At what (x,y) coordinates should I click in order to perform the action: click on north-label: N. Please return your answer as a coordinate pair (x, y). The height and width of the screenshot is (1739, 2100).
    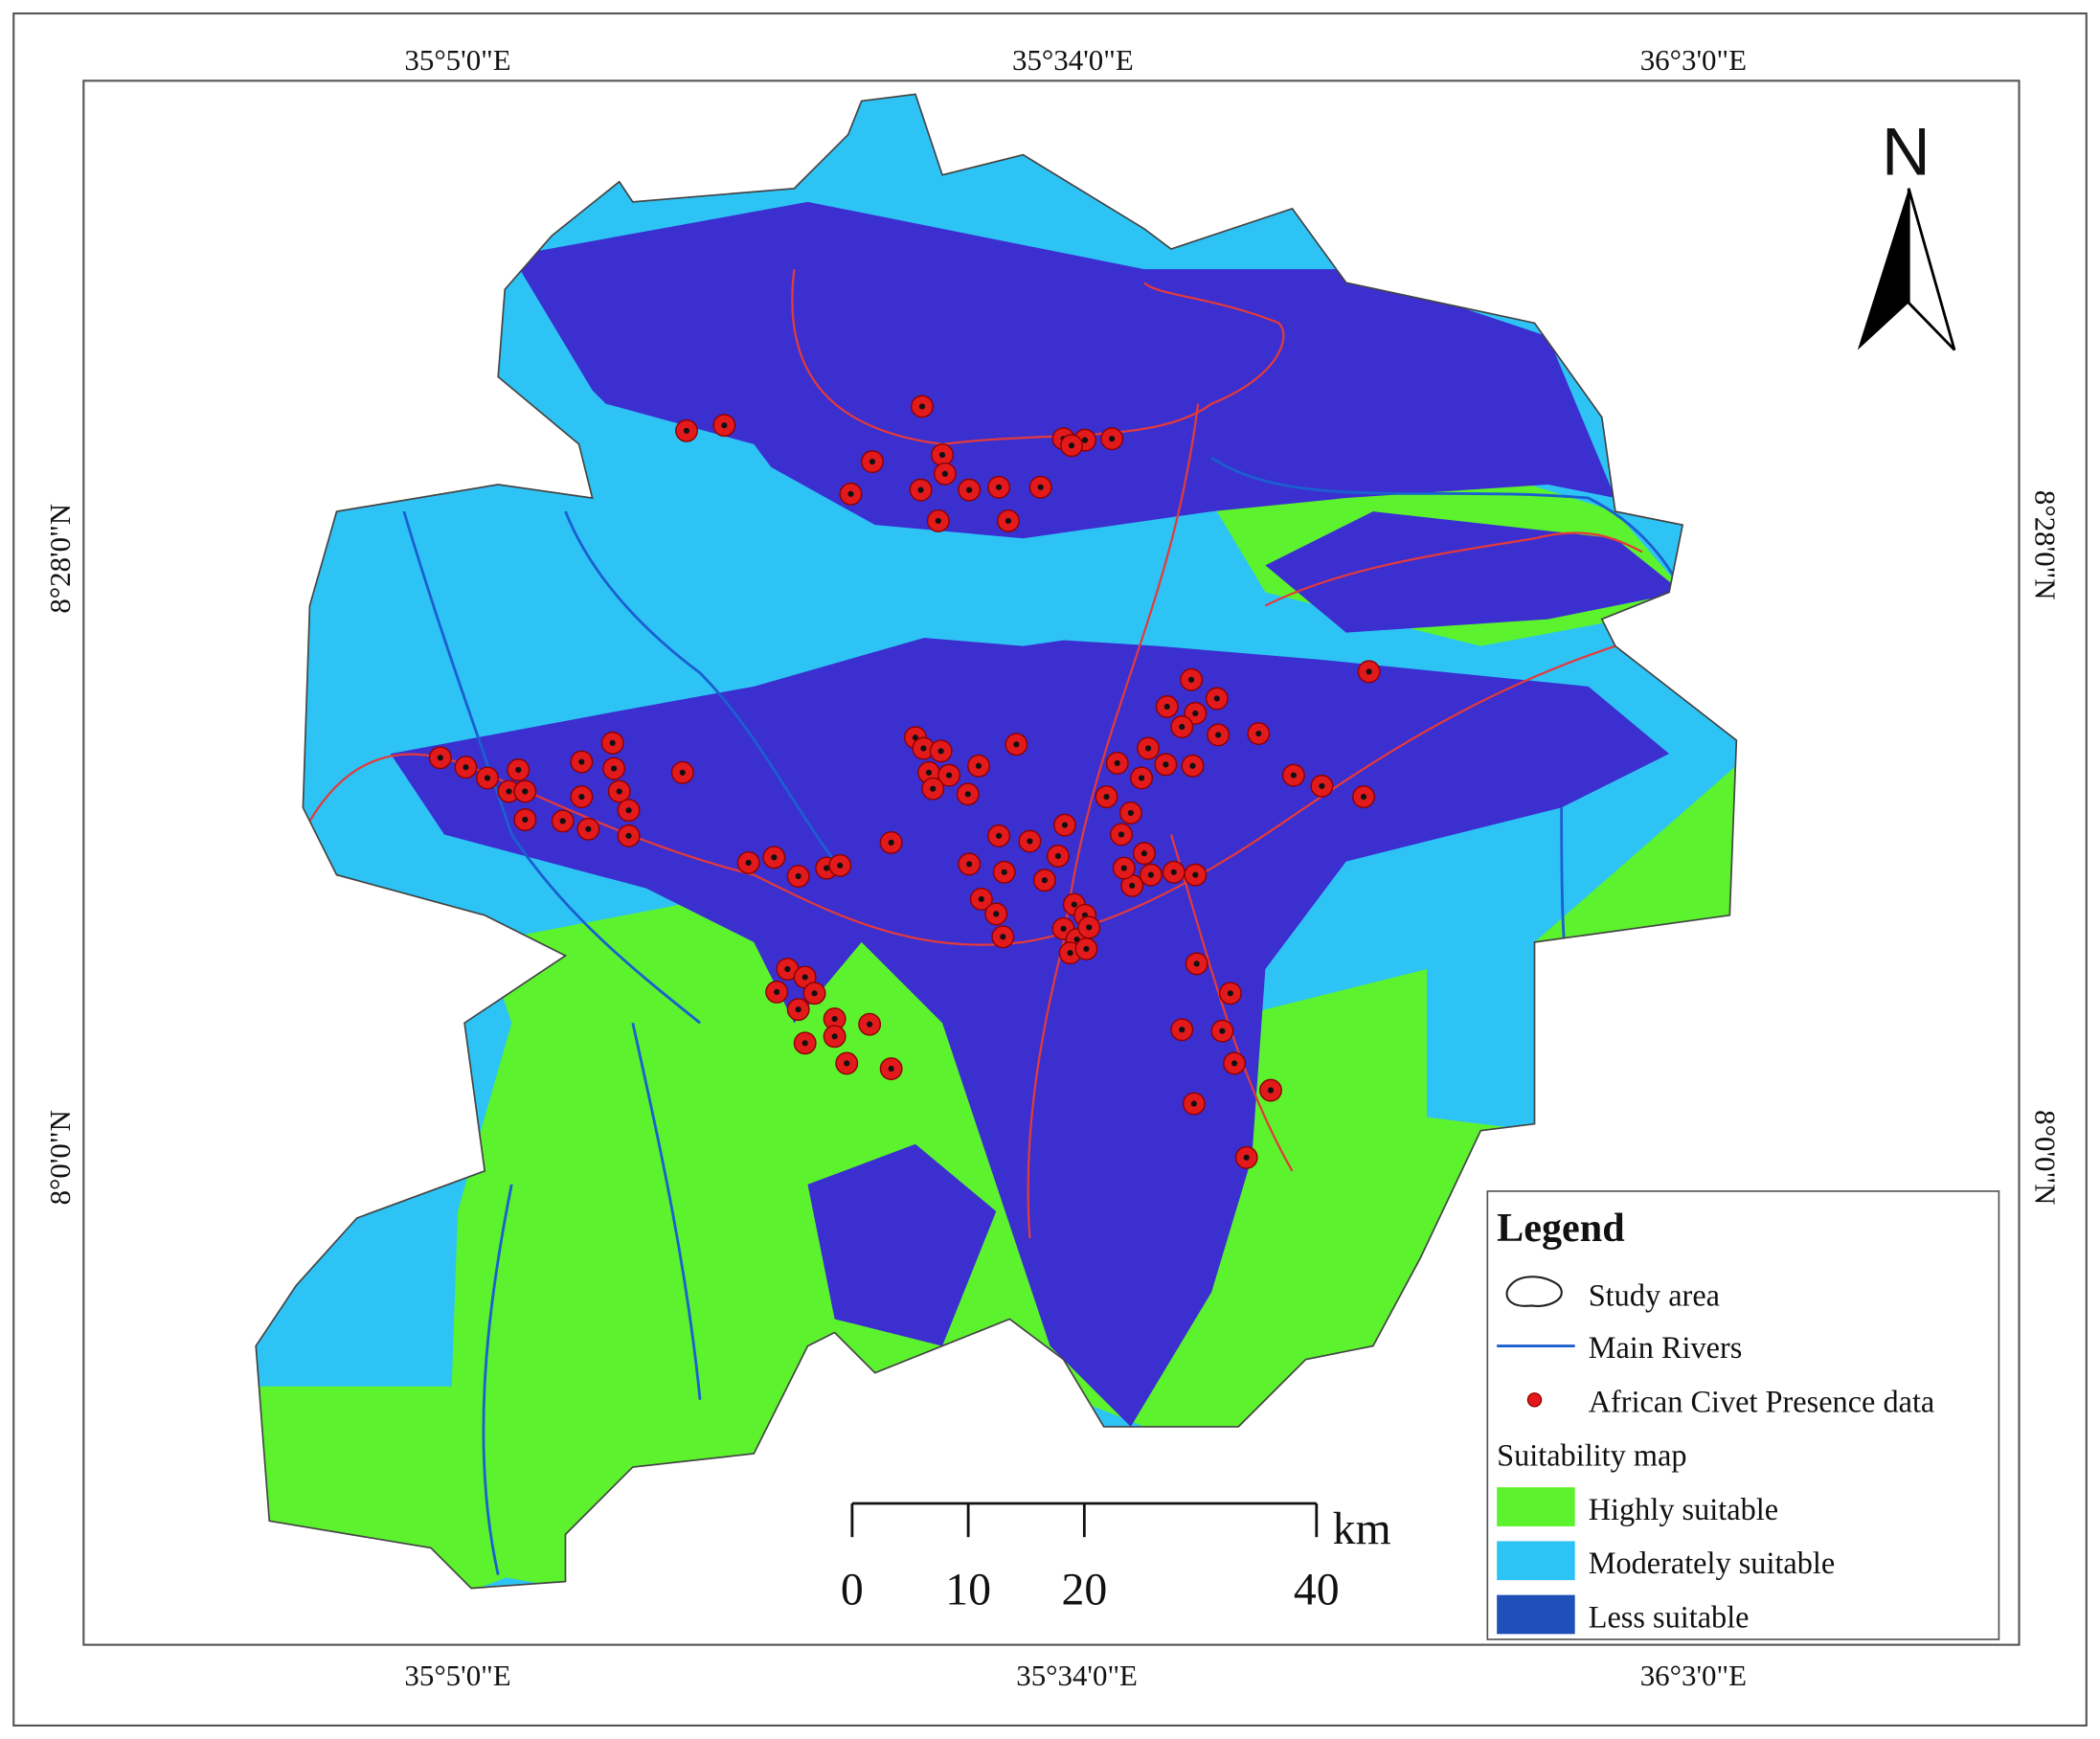
    Looking at the image, I should click on (1906, 152).